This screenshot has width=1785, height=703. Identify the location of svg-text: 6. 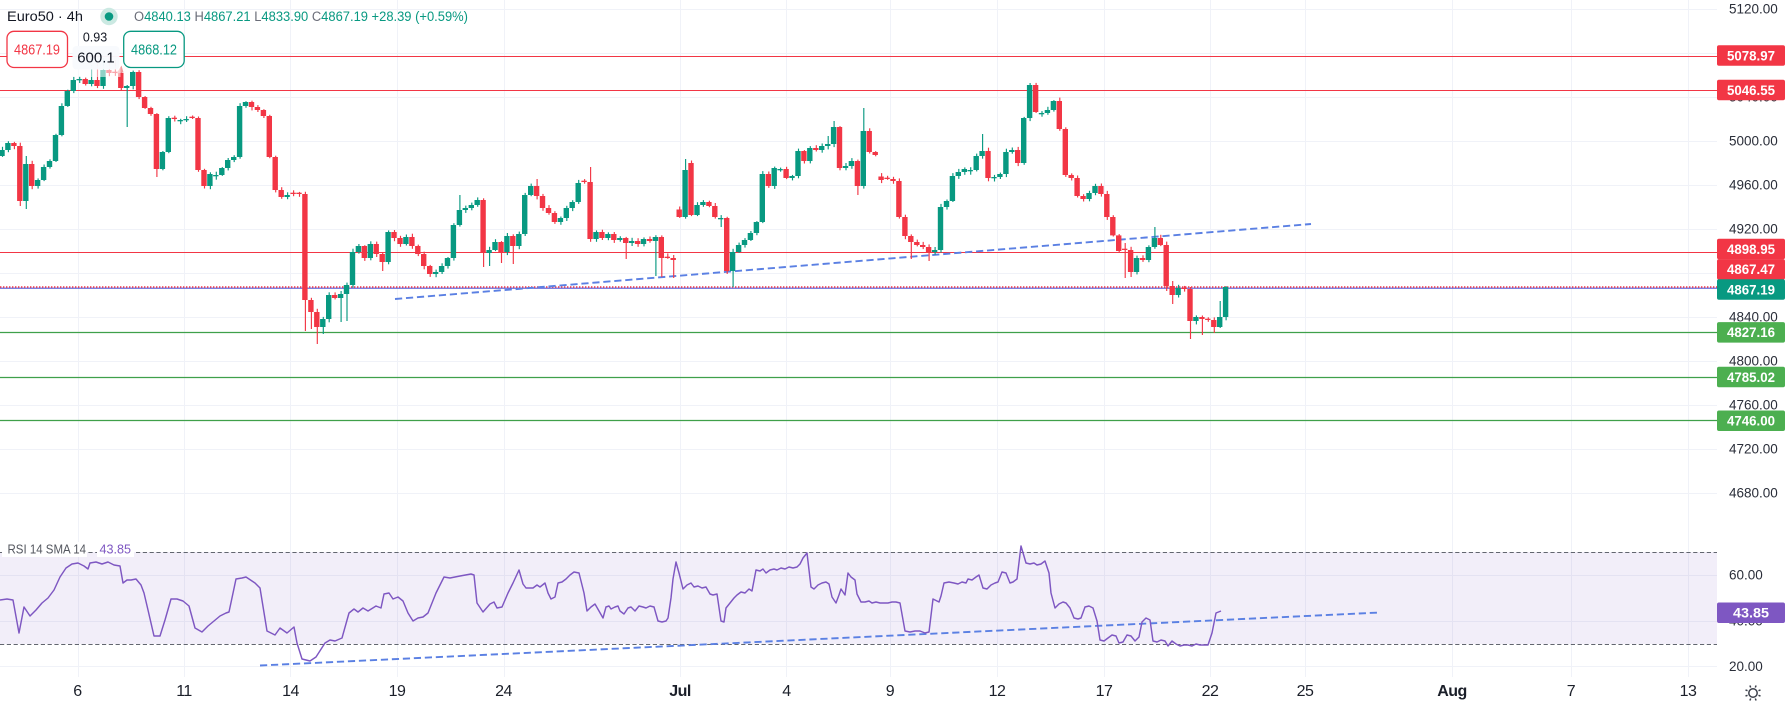
(77, 691).